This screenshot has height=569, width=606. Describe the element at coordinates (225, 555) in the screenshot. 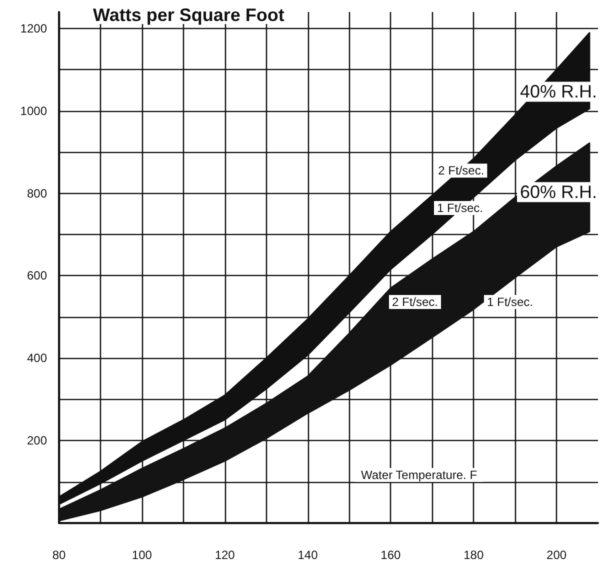

I see `x-tick-label: 120` at that location.